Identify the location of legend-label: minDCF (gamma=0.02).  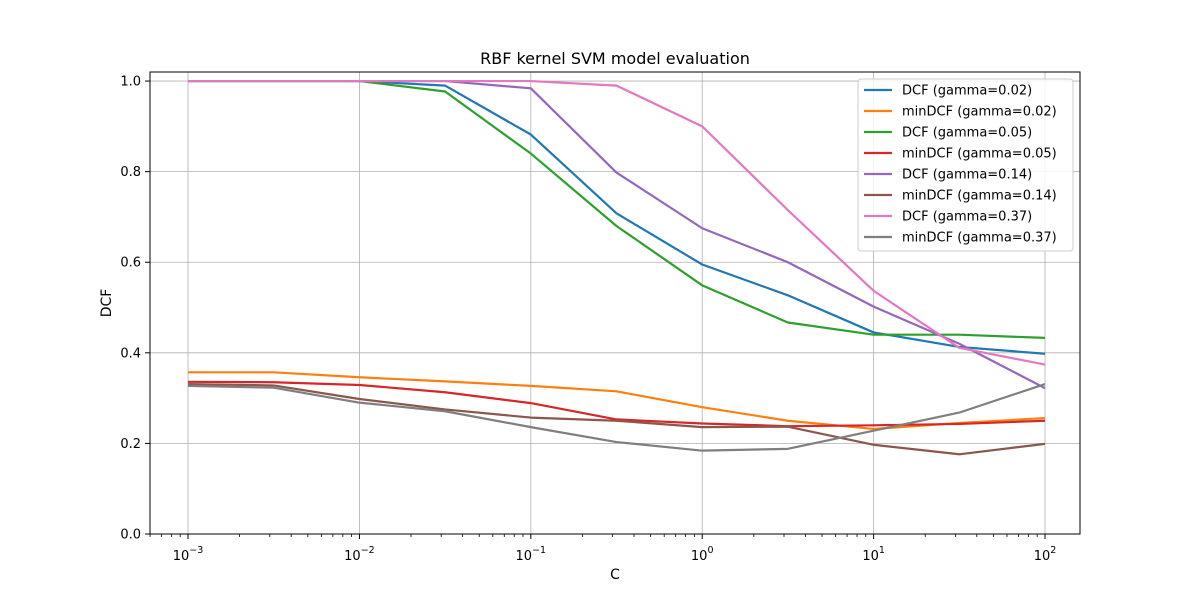
(979, 112).